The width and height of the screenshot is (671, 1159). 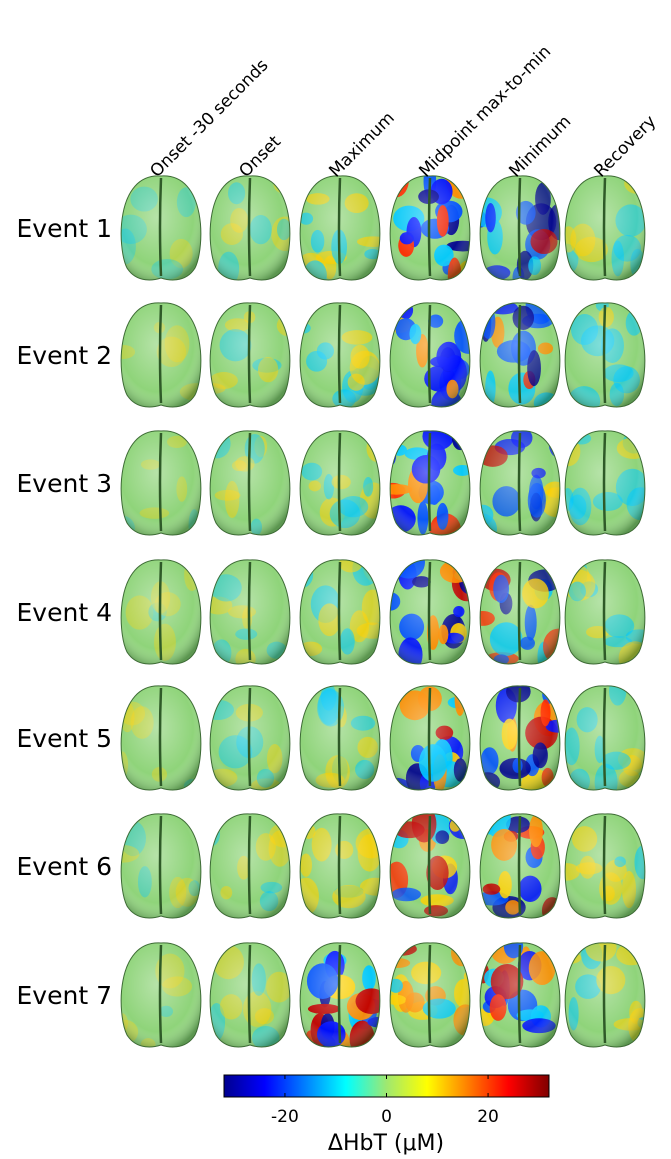 I want to click on column-header: Minimum, so click(x=540, y=147).